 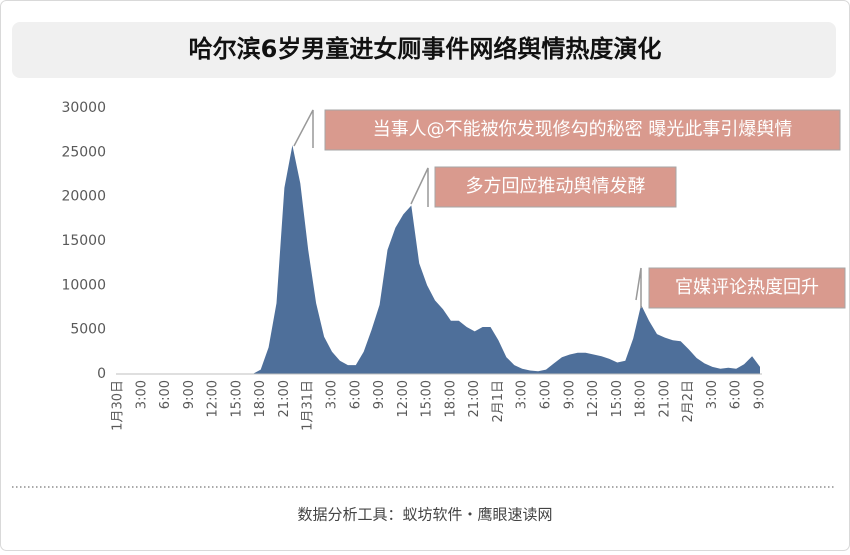 What do you see at coordinates (83, 241) in the screenshot?
I see `y-tick-label: 15000` at bounding box center [83, 241].